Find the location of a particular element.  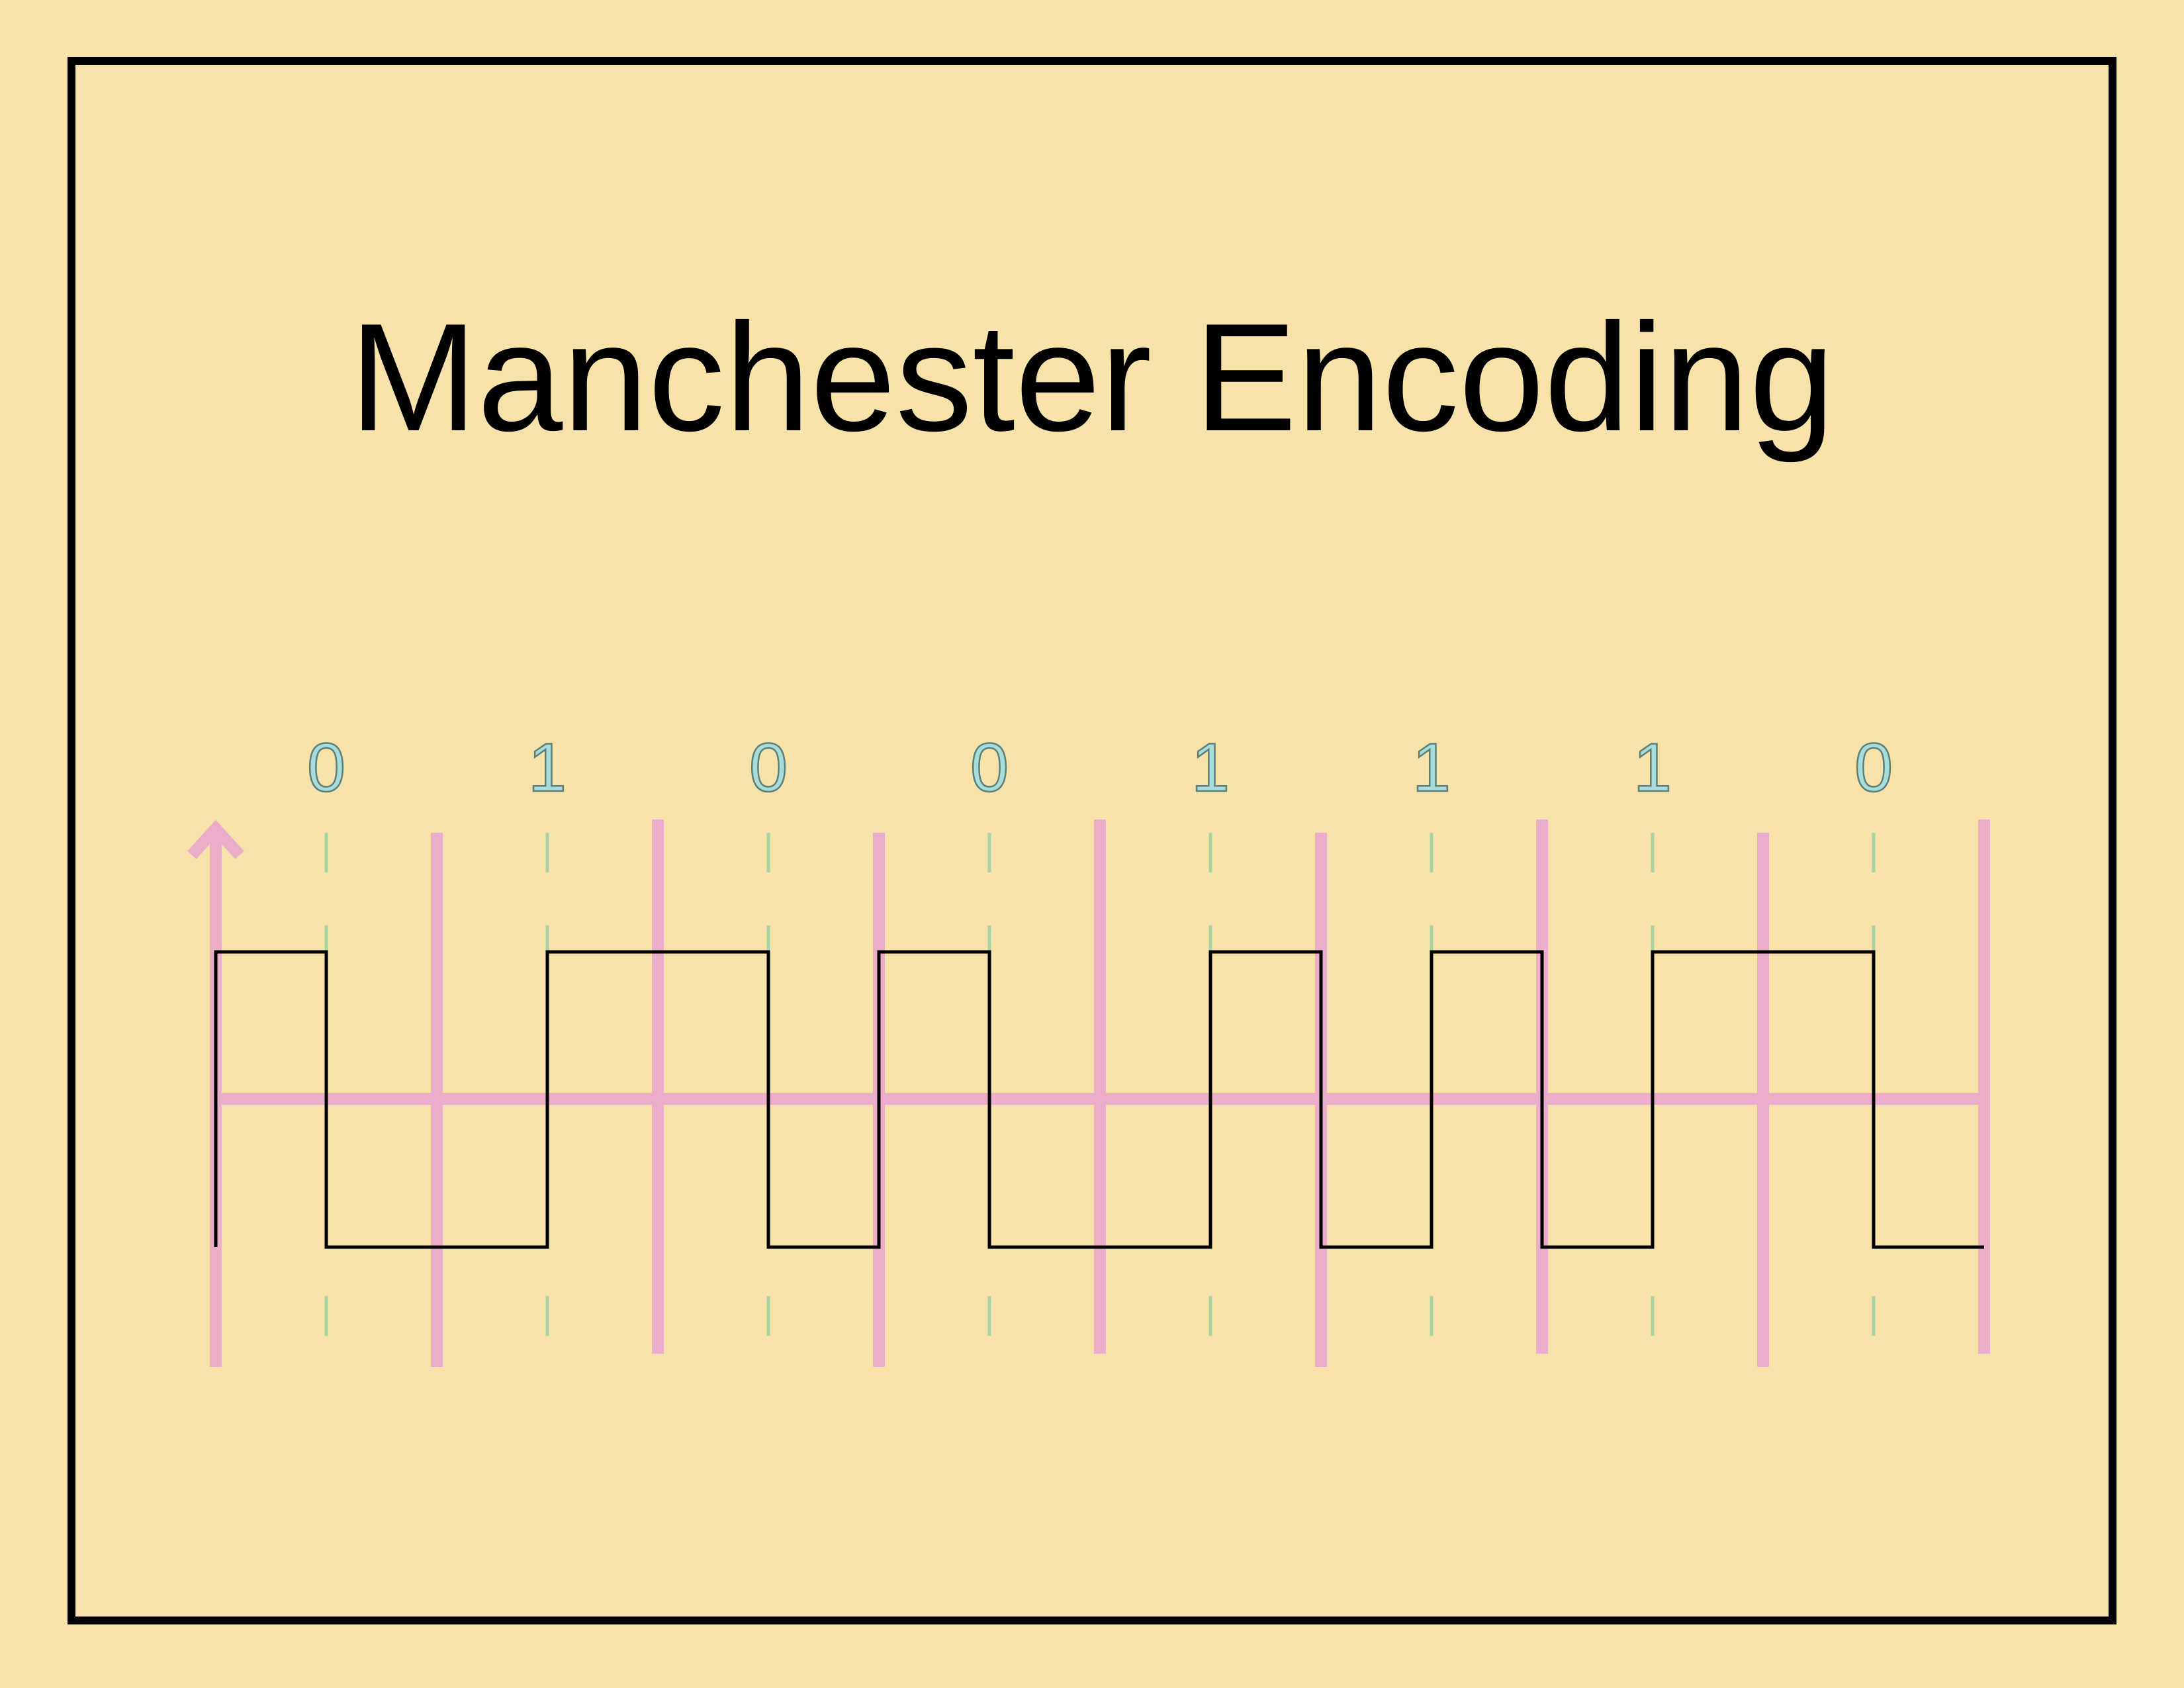

manchester-signal-waveform is located at coordinates (1099, 1099).